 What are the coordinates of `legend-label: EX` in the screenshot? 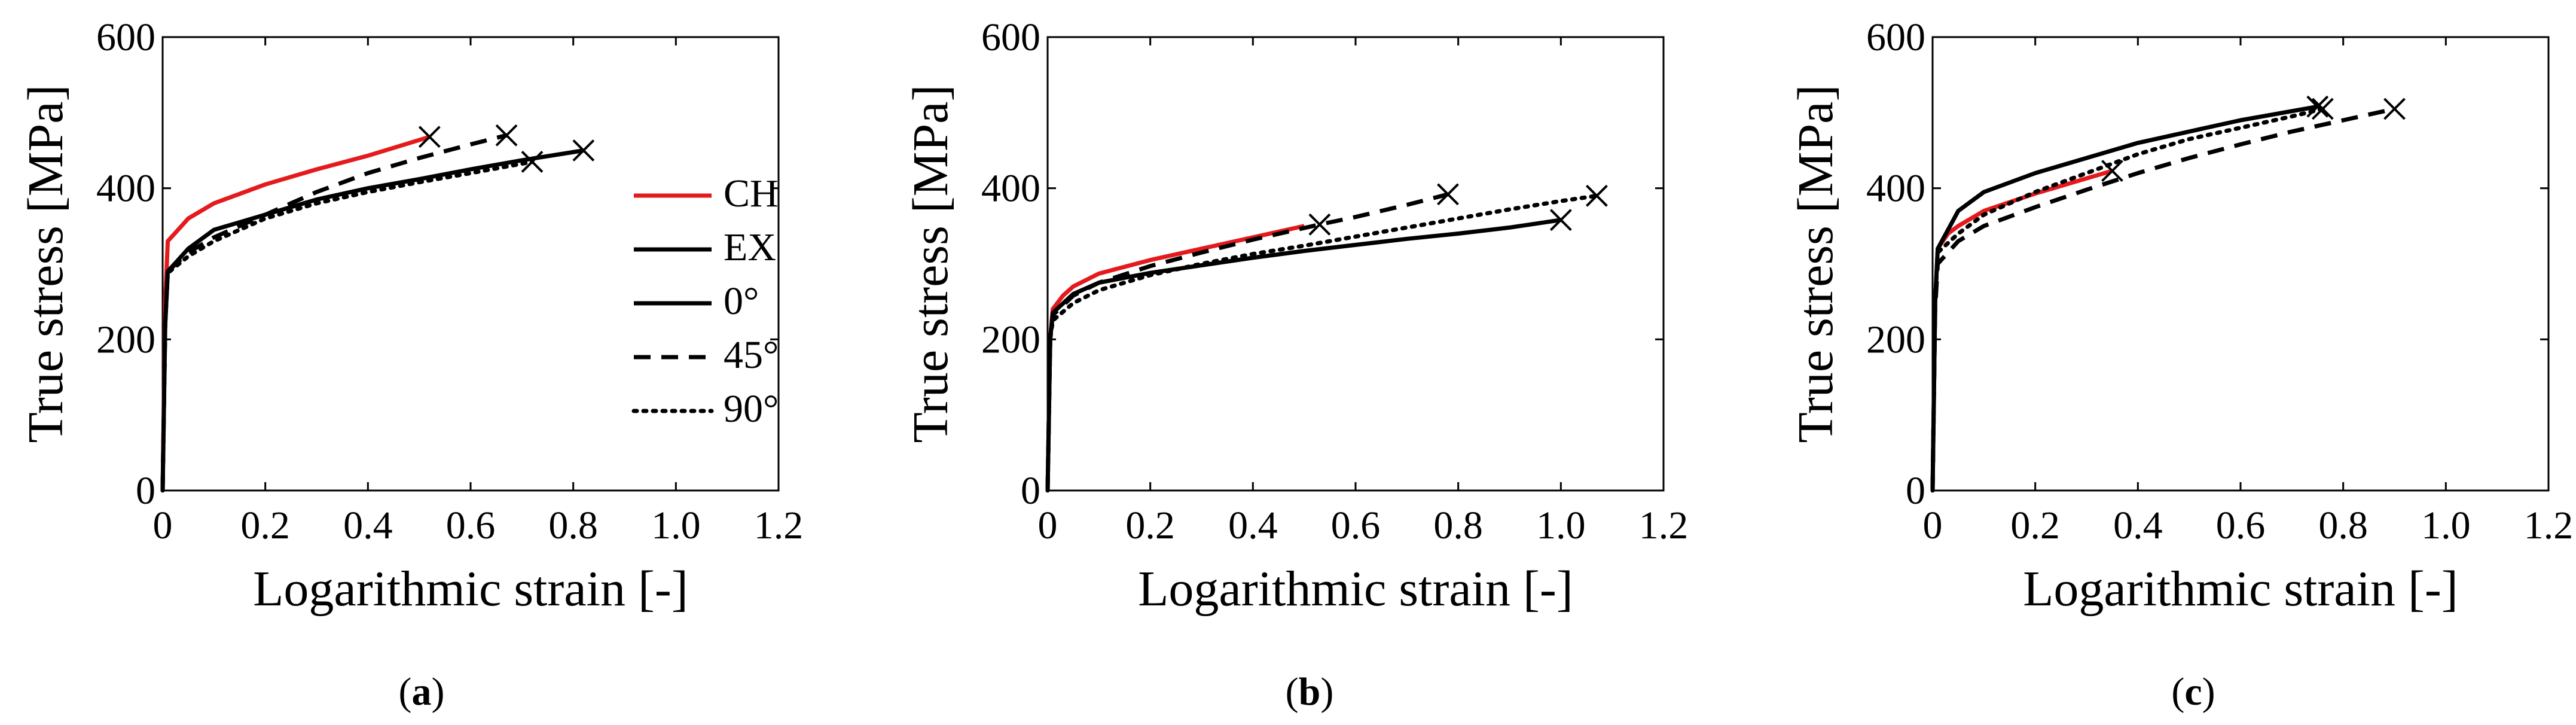 It's located at (750, 248).